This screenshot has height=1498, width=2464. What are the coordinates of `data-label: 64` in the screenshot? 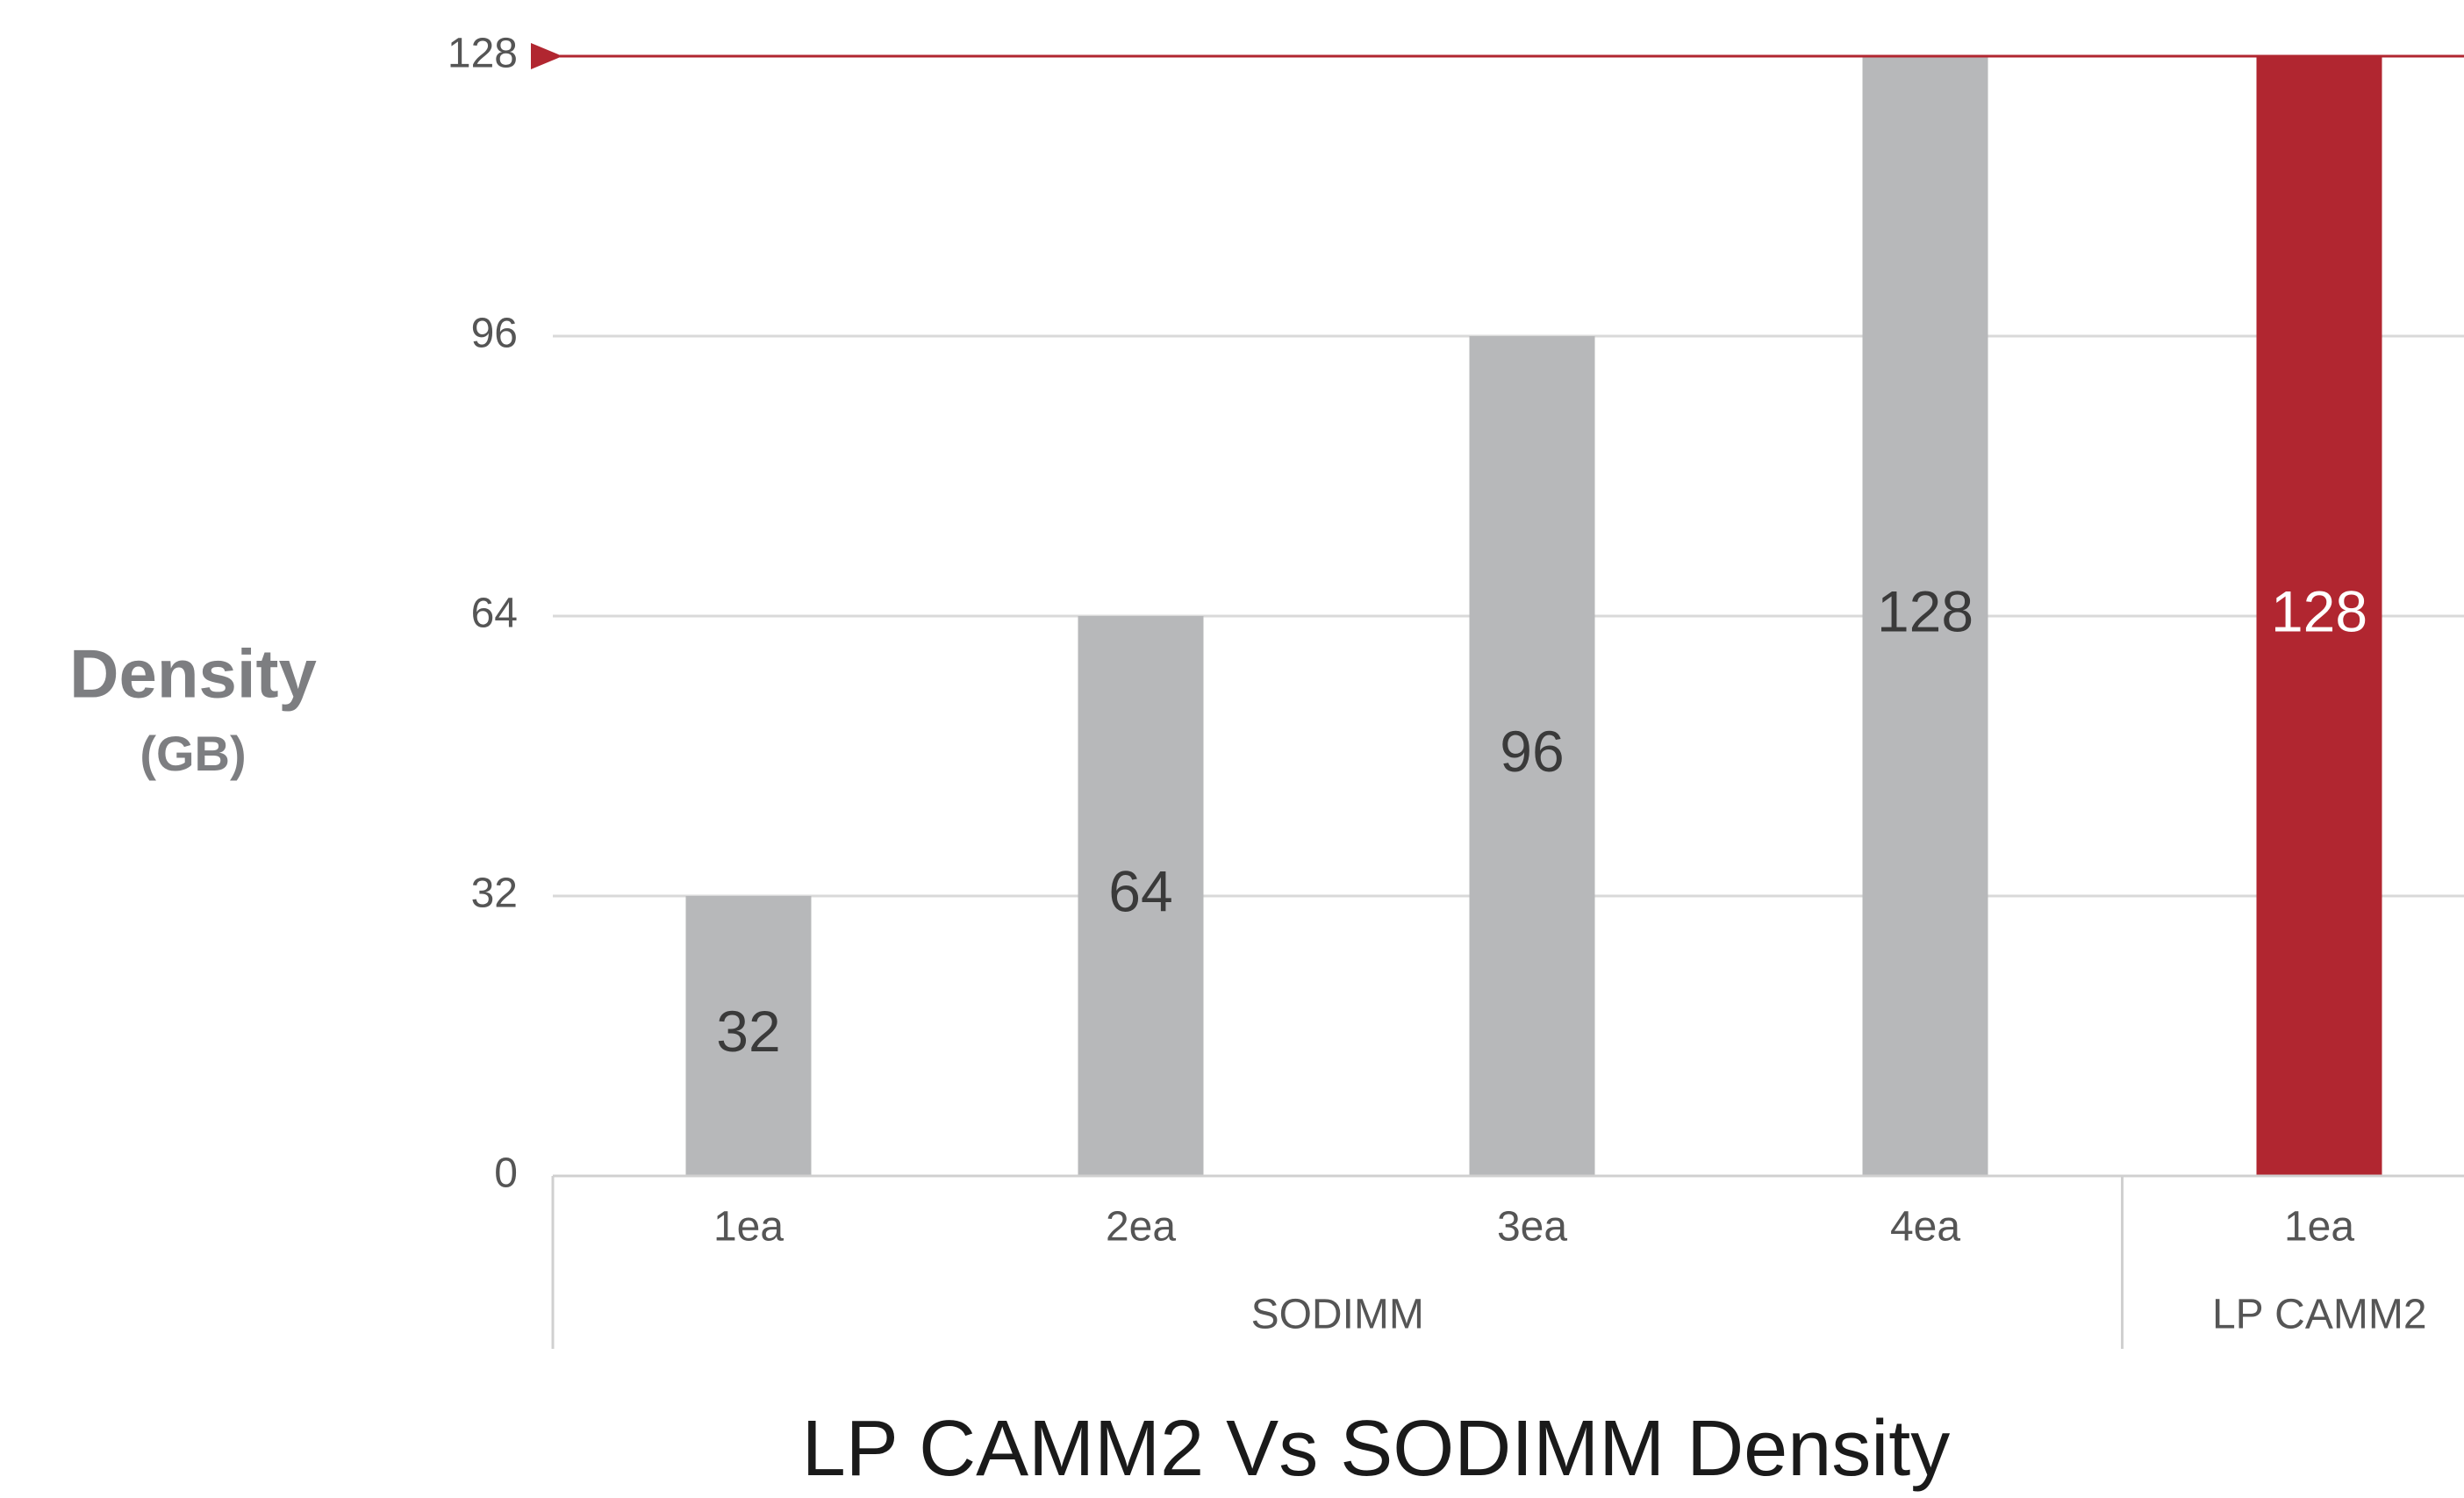 It's located at (1140, 890).